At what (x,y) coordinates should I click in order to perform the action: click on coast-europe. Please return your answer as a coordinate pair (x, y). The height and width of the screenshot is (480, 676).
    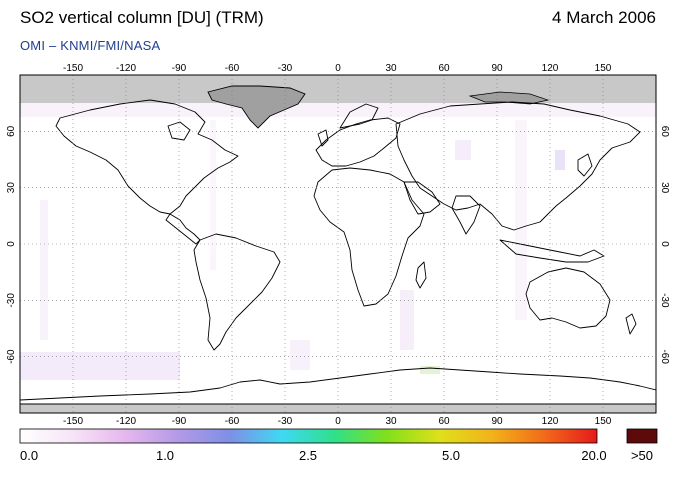
    Looking at the image, I should click on (358, 142).